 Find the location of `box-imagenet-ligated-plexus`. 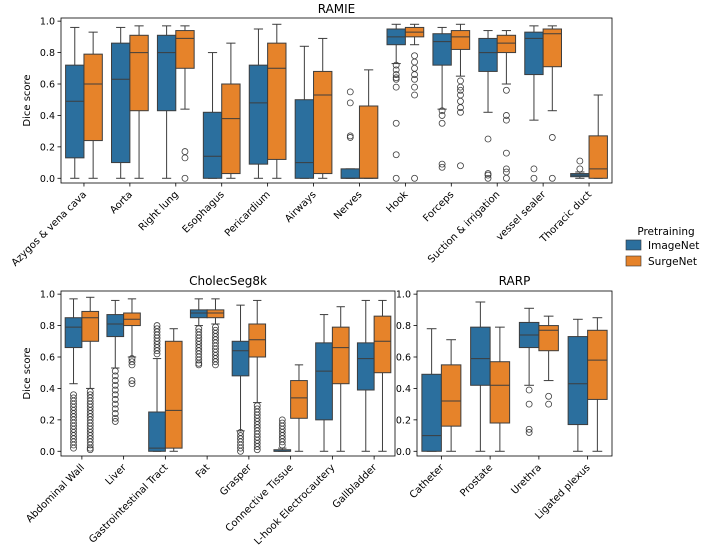

box-imagenet-ligated-plexus is located at coordinates (578, 385).